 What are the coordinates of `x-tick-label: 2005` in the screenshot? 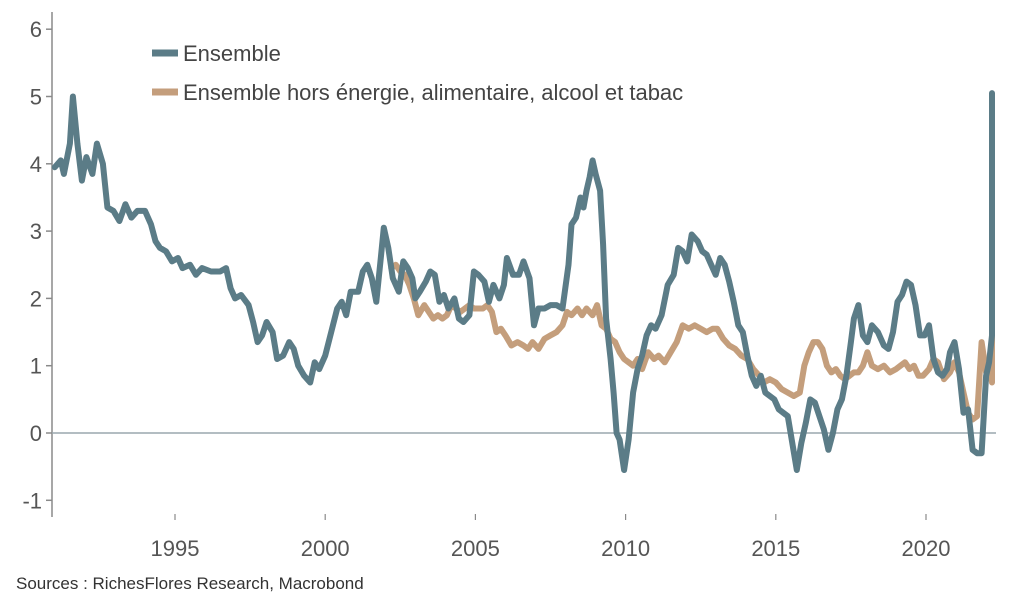 It's located at (475, 548).